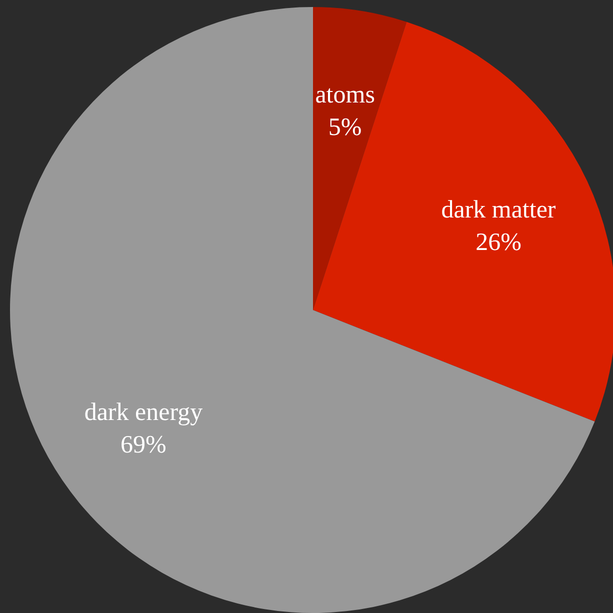 The image size is (613, 613). I want to click on slice-label: atoms, so click(345, 95).